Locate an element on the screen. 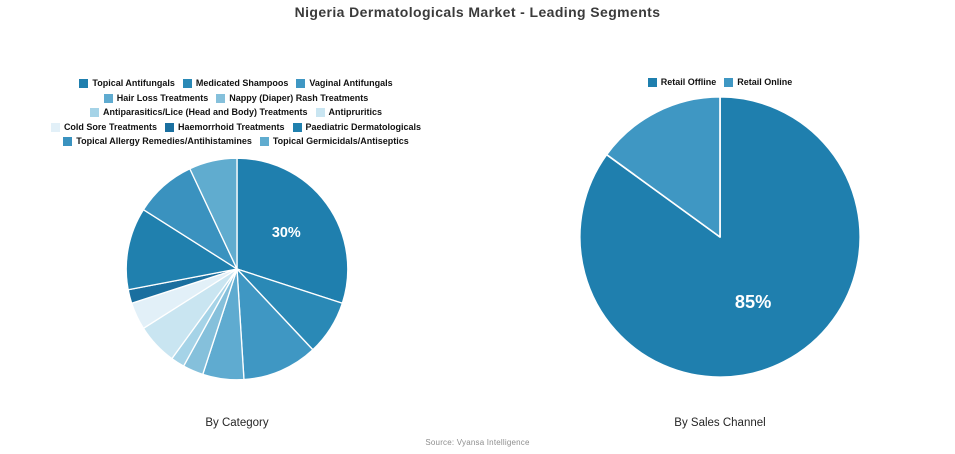  legend-label: Topical Germicidals/Antiseptics is located at coordinates (340, 141).